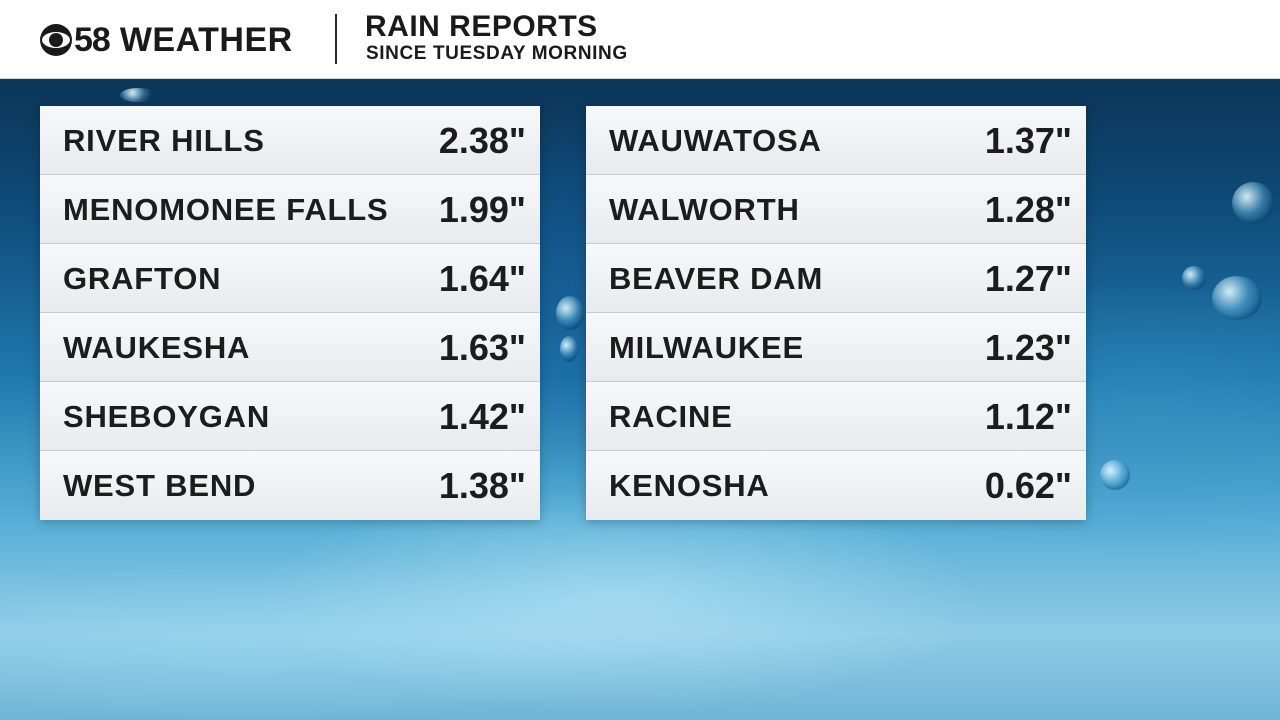 The image size is (1280, 720). Describe the element at coordinates (706, 347) in the screenshot. I see `city-name: MILWAUKEE` at that location.